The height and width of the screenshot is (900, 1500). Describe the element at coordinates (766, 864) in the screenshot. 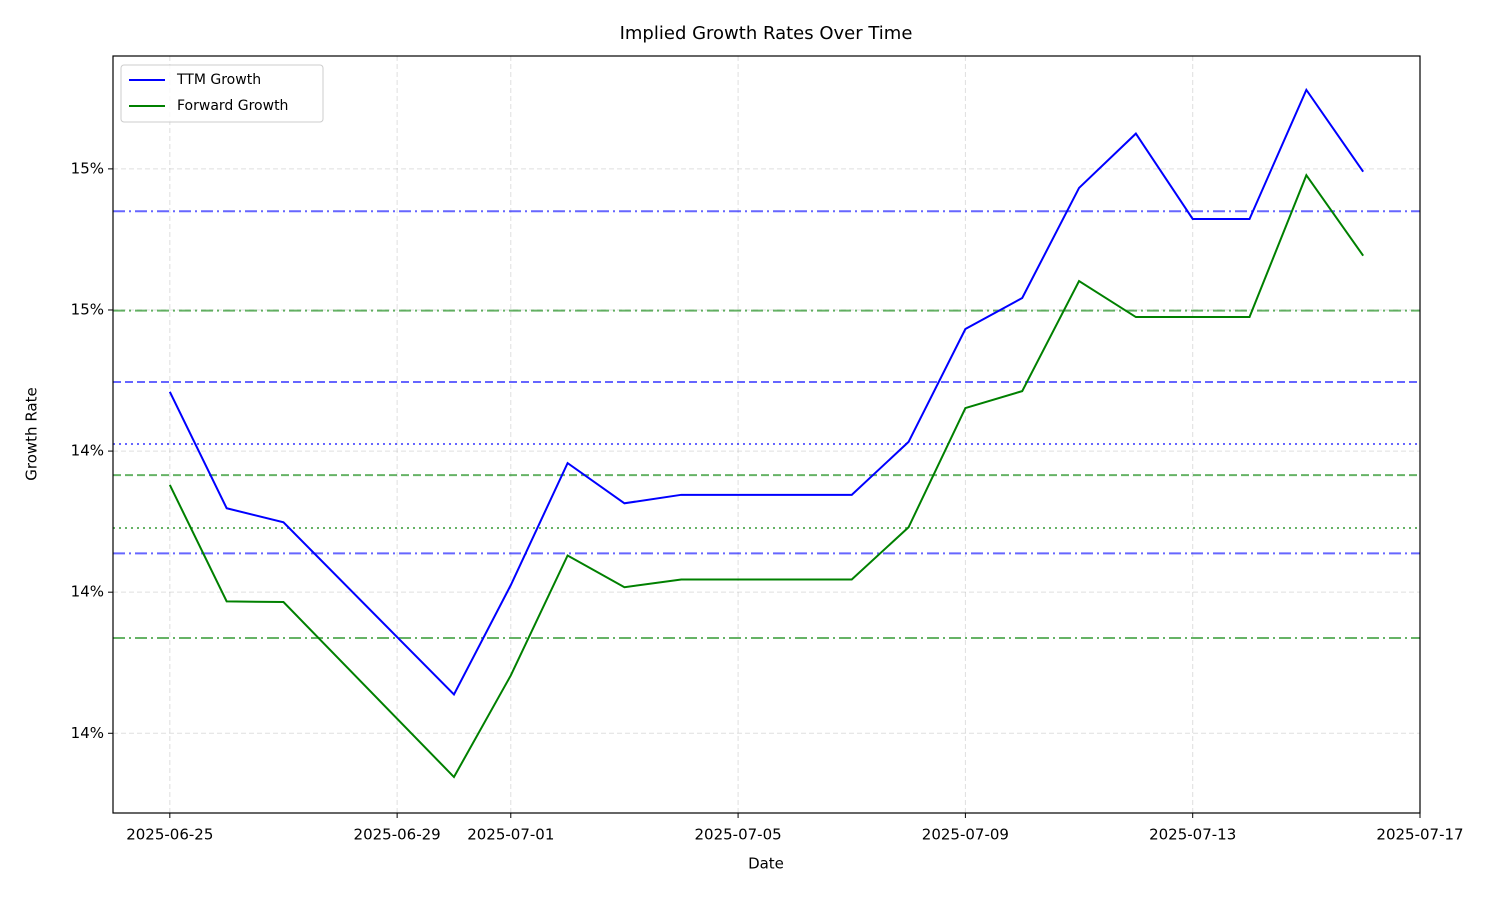

I see `x-axis-label: Date` at that location.